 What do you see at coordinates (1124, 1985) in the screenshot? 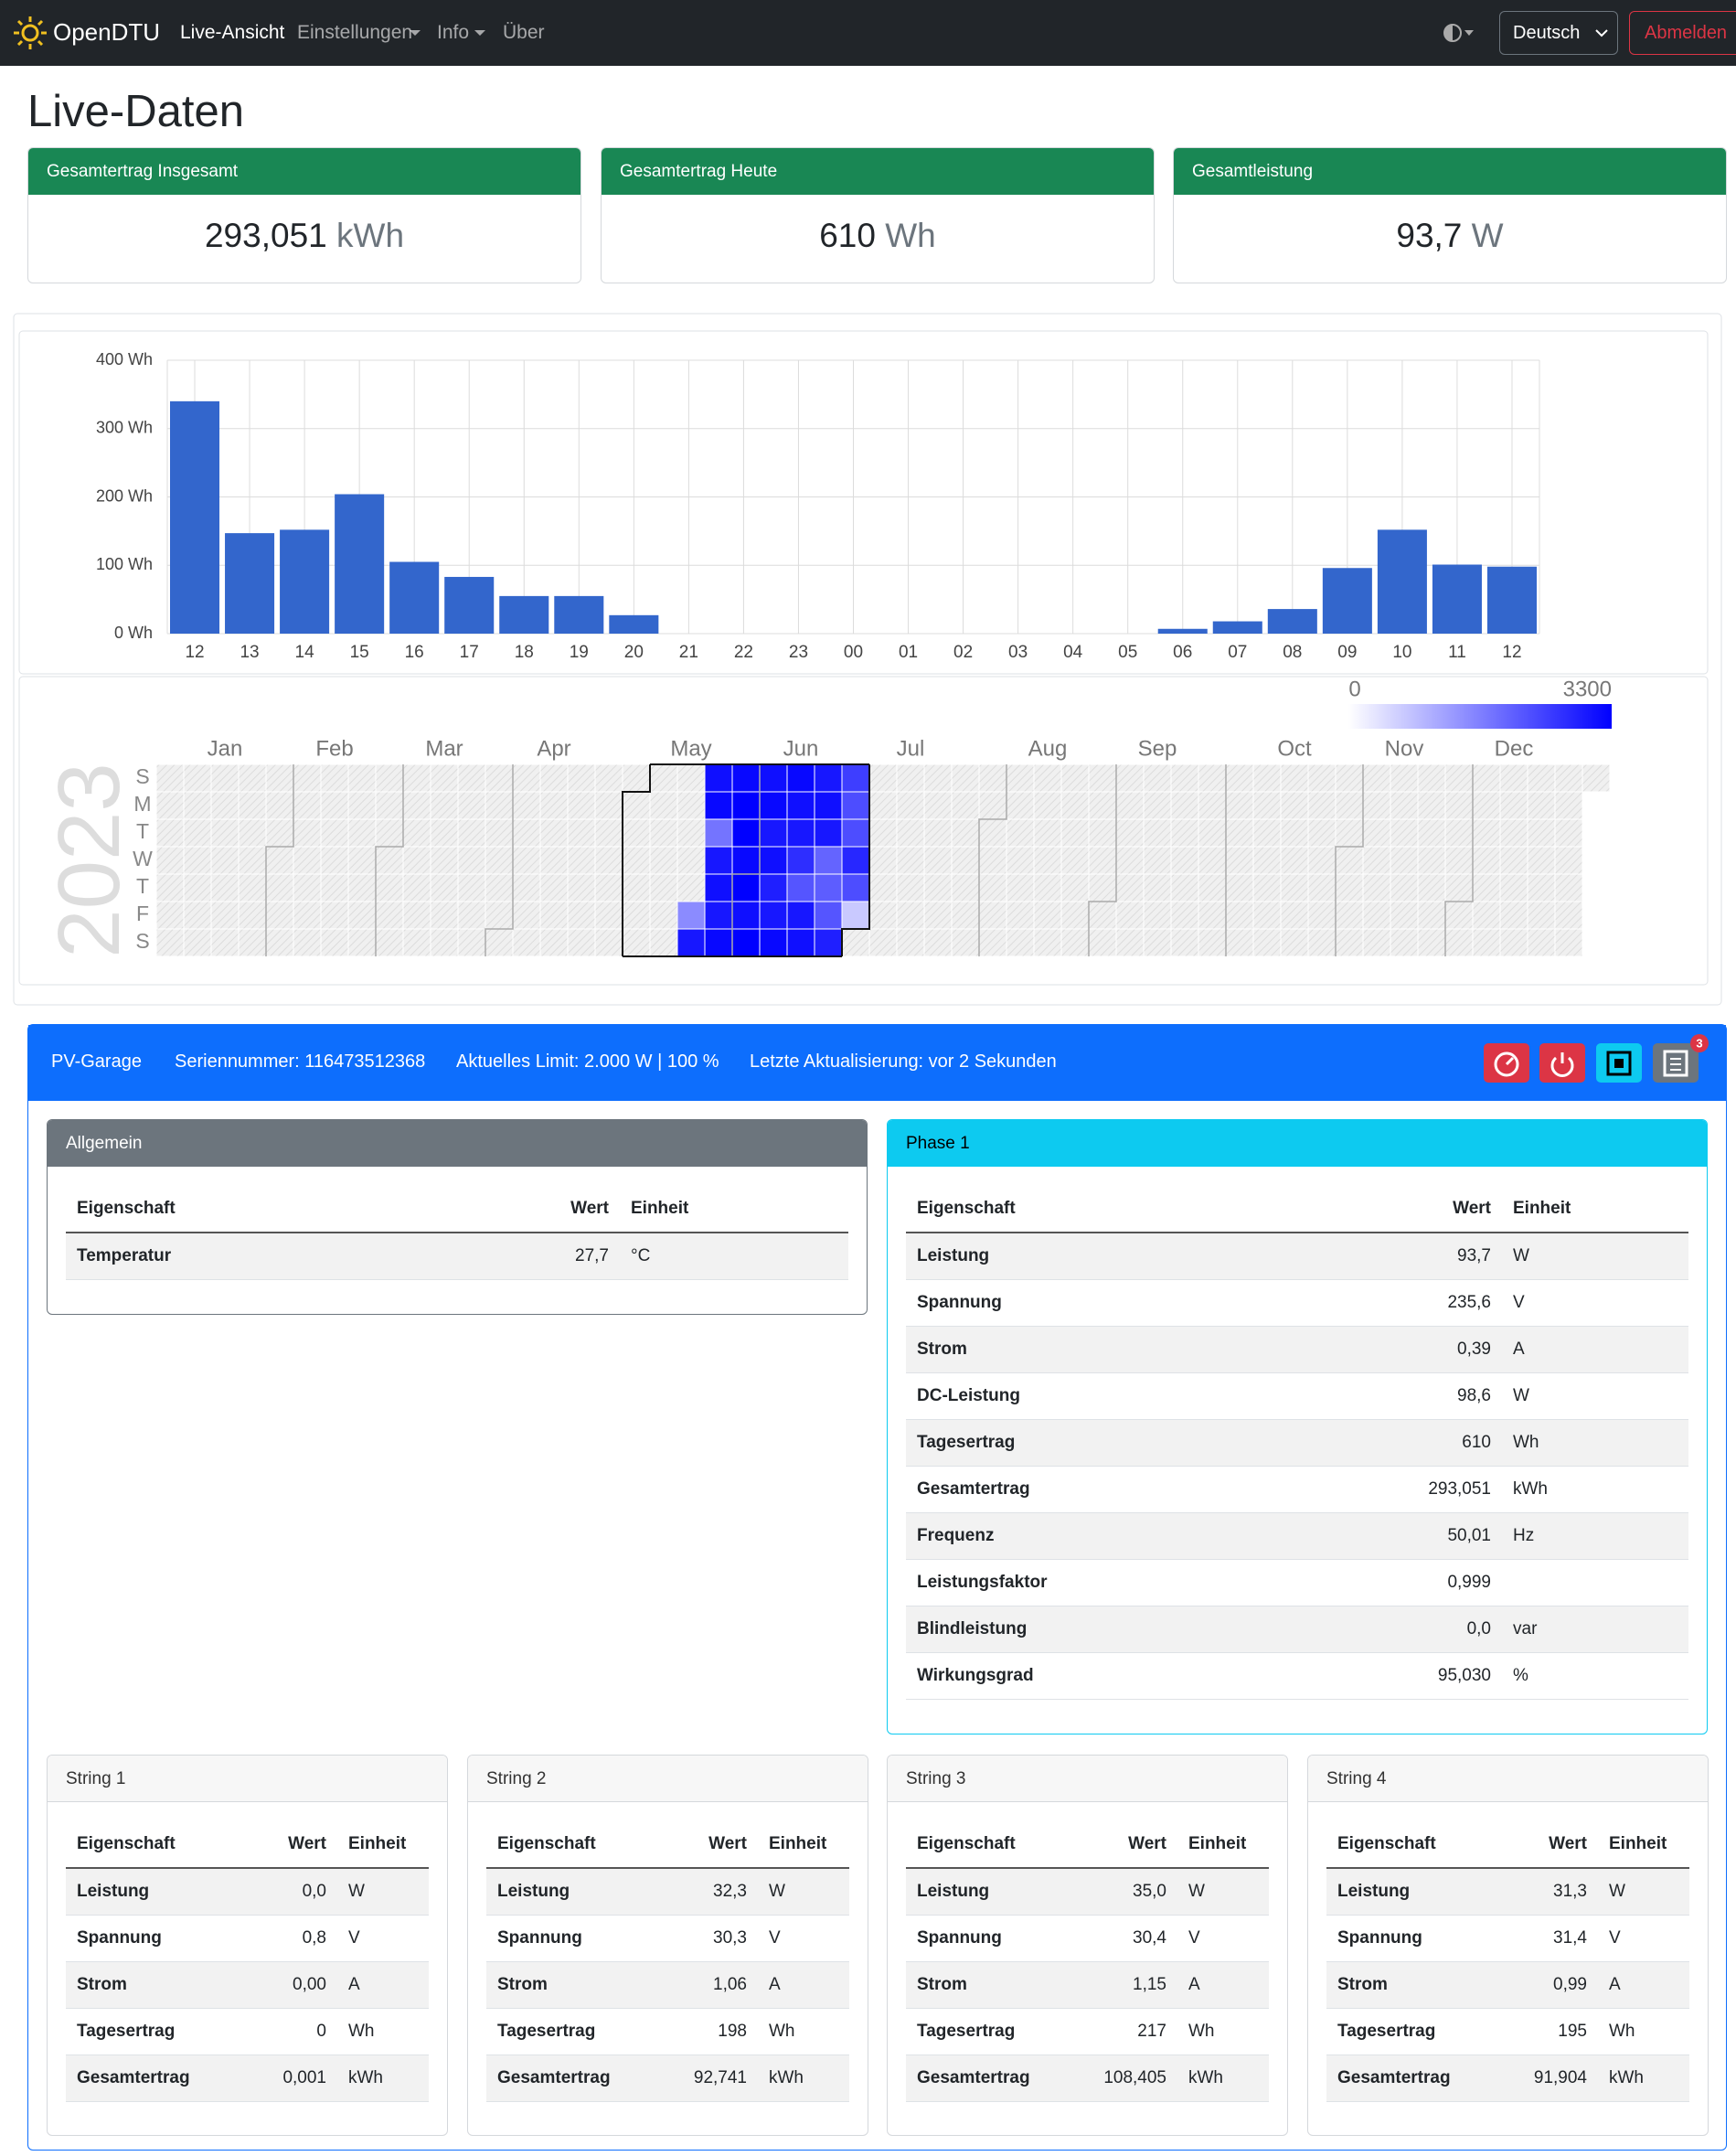
I see `value: 1,15` at bounding box center [1124, 1985].